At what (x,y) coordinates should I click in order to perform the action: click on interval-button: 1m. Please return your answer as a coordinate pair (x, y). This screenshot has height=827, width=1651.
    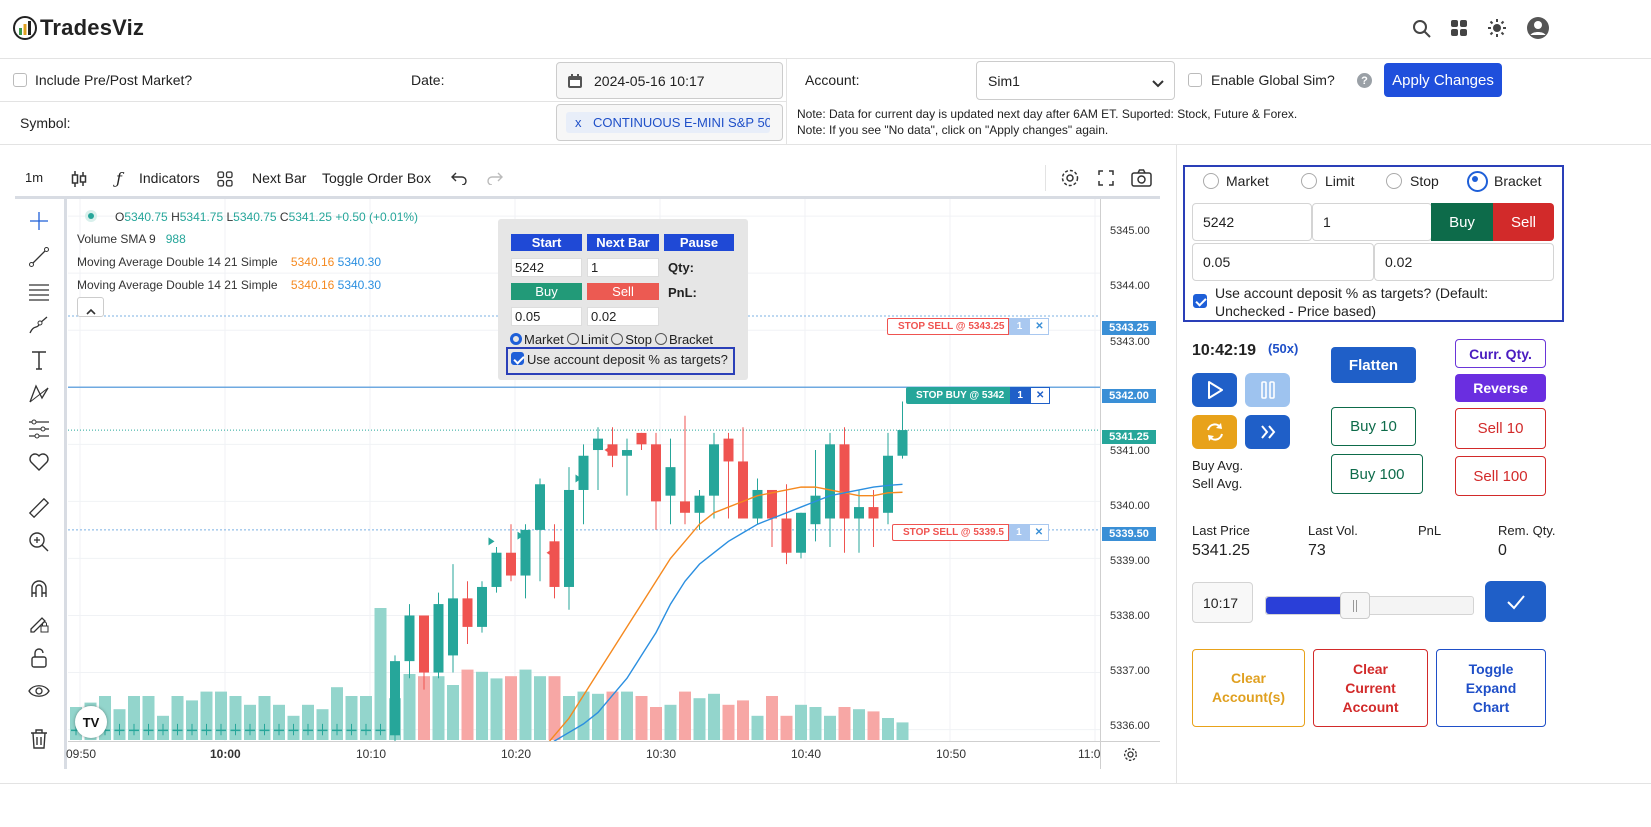
    Looking at the image, I should click on (34, 177).